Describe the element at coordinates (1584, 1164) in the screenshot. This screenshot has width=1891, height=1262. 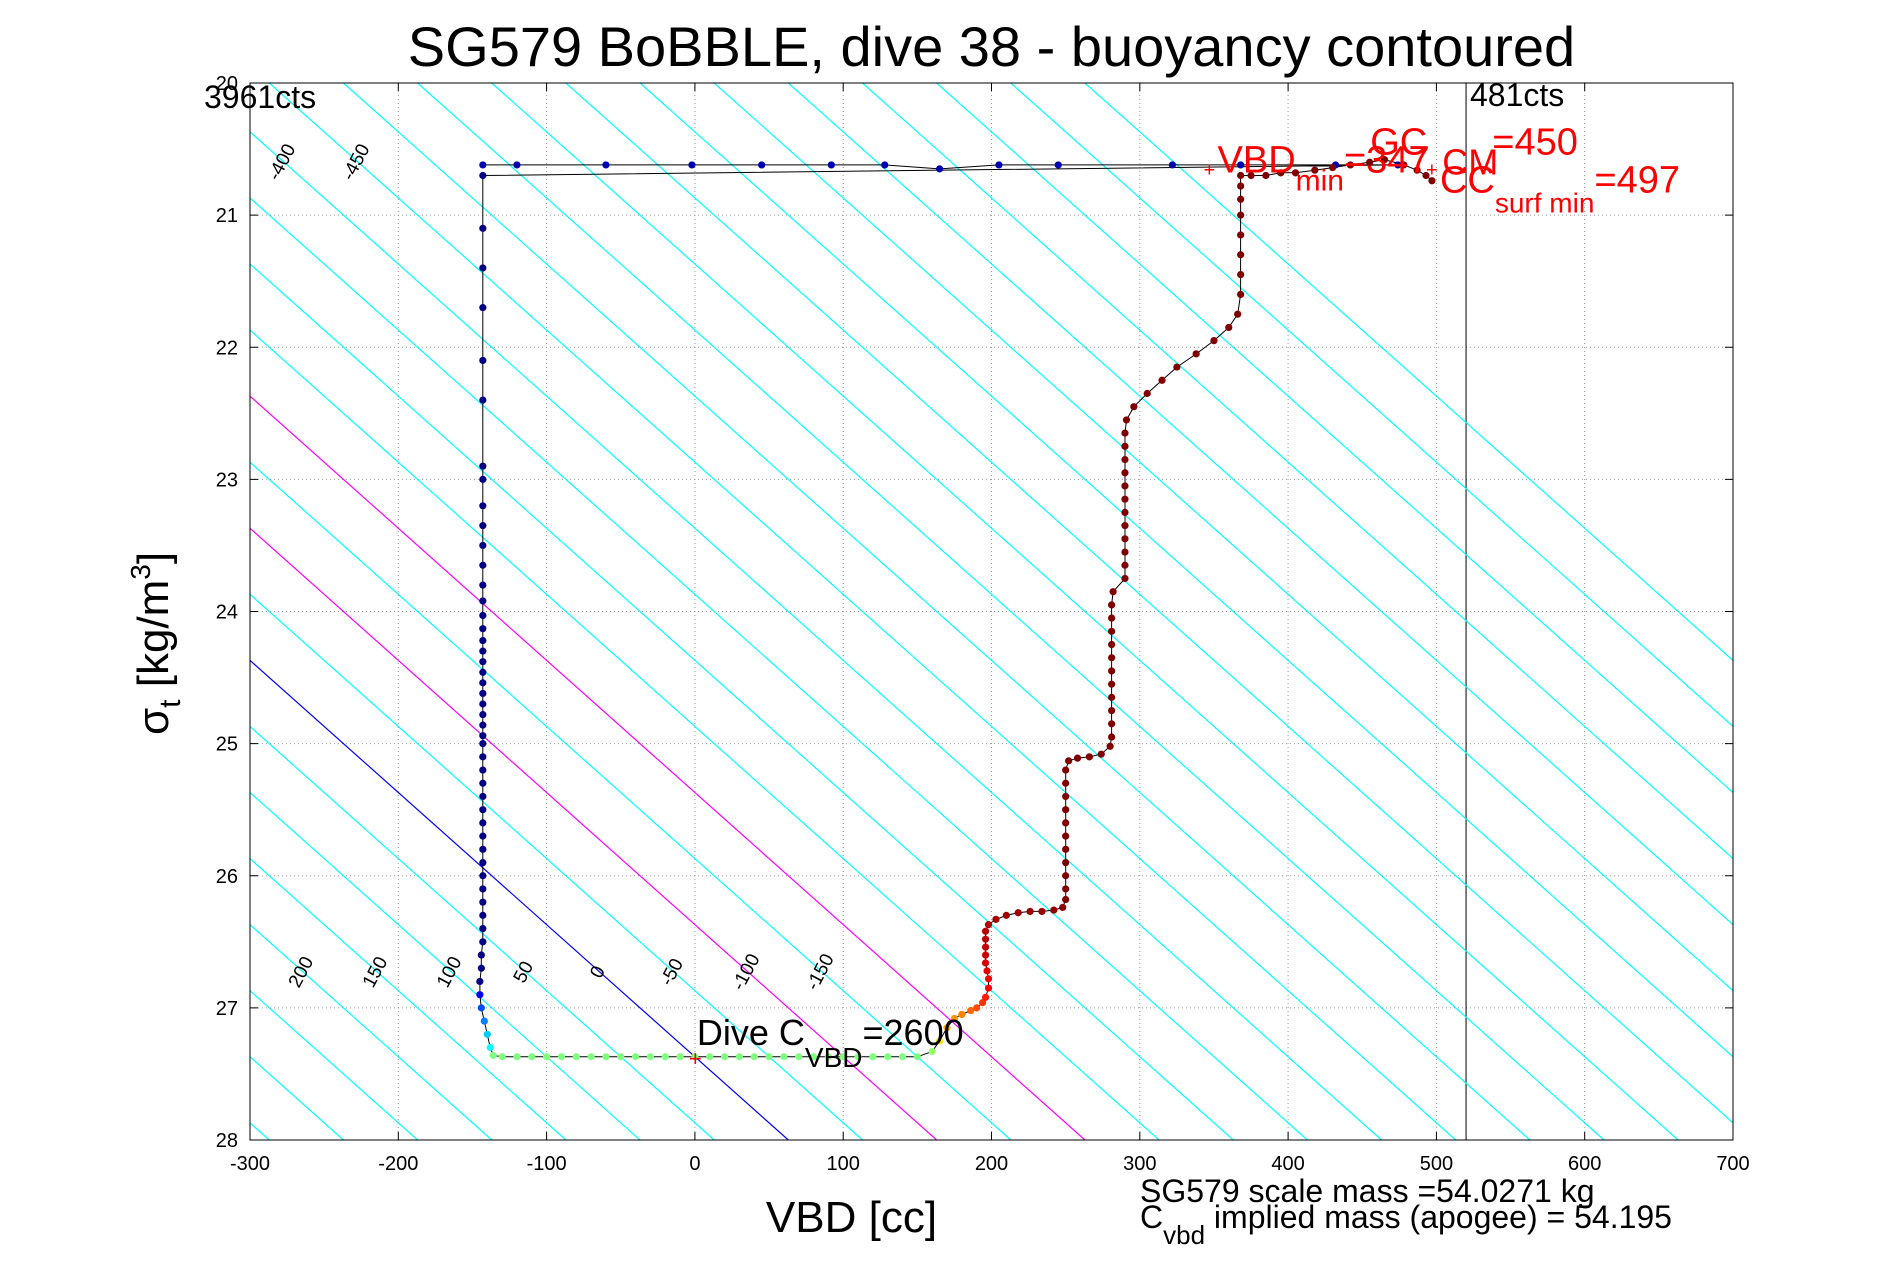
I see `x-tick-label: 600` at that location.